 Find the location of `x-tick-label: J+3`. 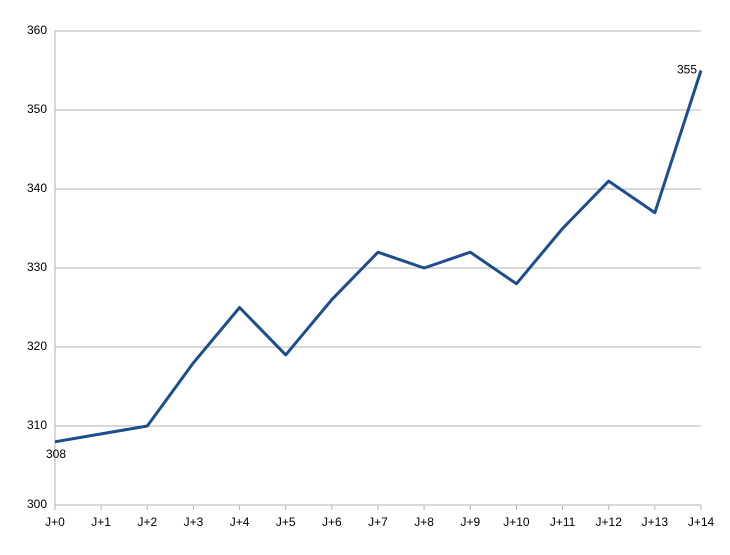

x-tick-label: J+3 is located at coordinates (194, 522).